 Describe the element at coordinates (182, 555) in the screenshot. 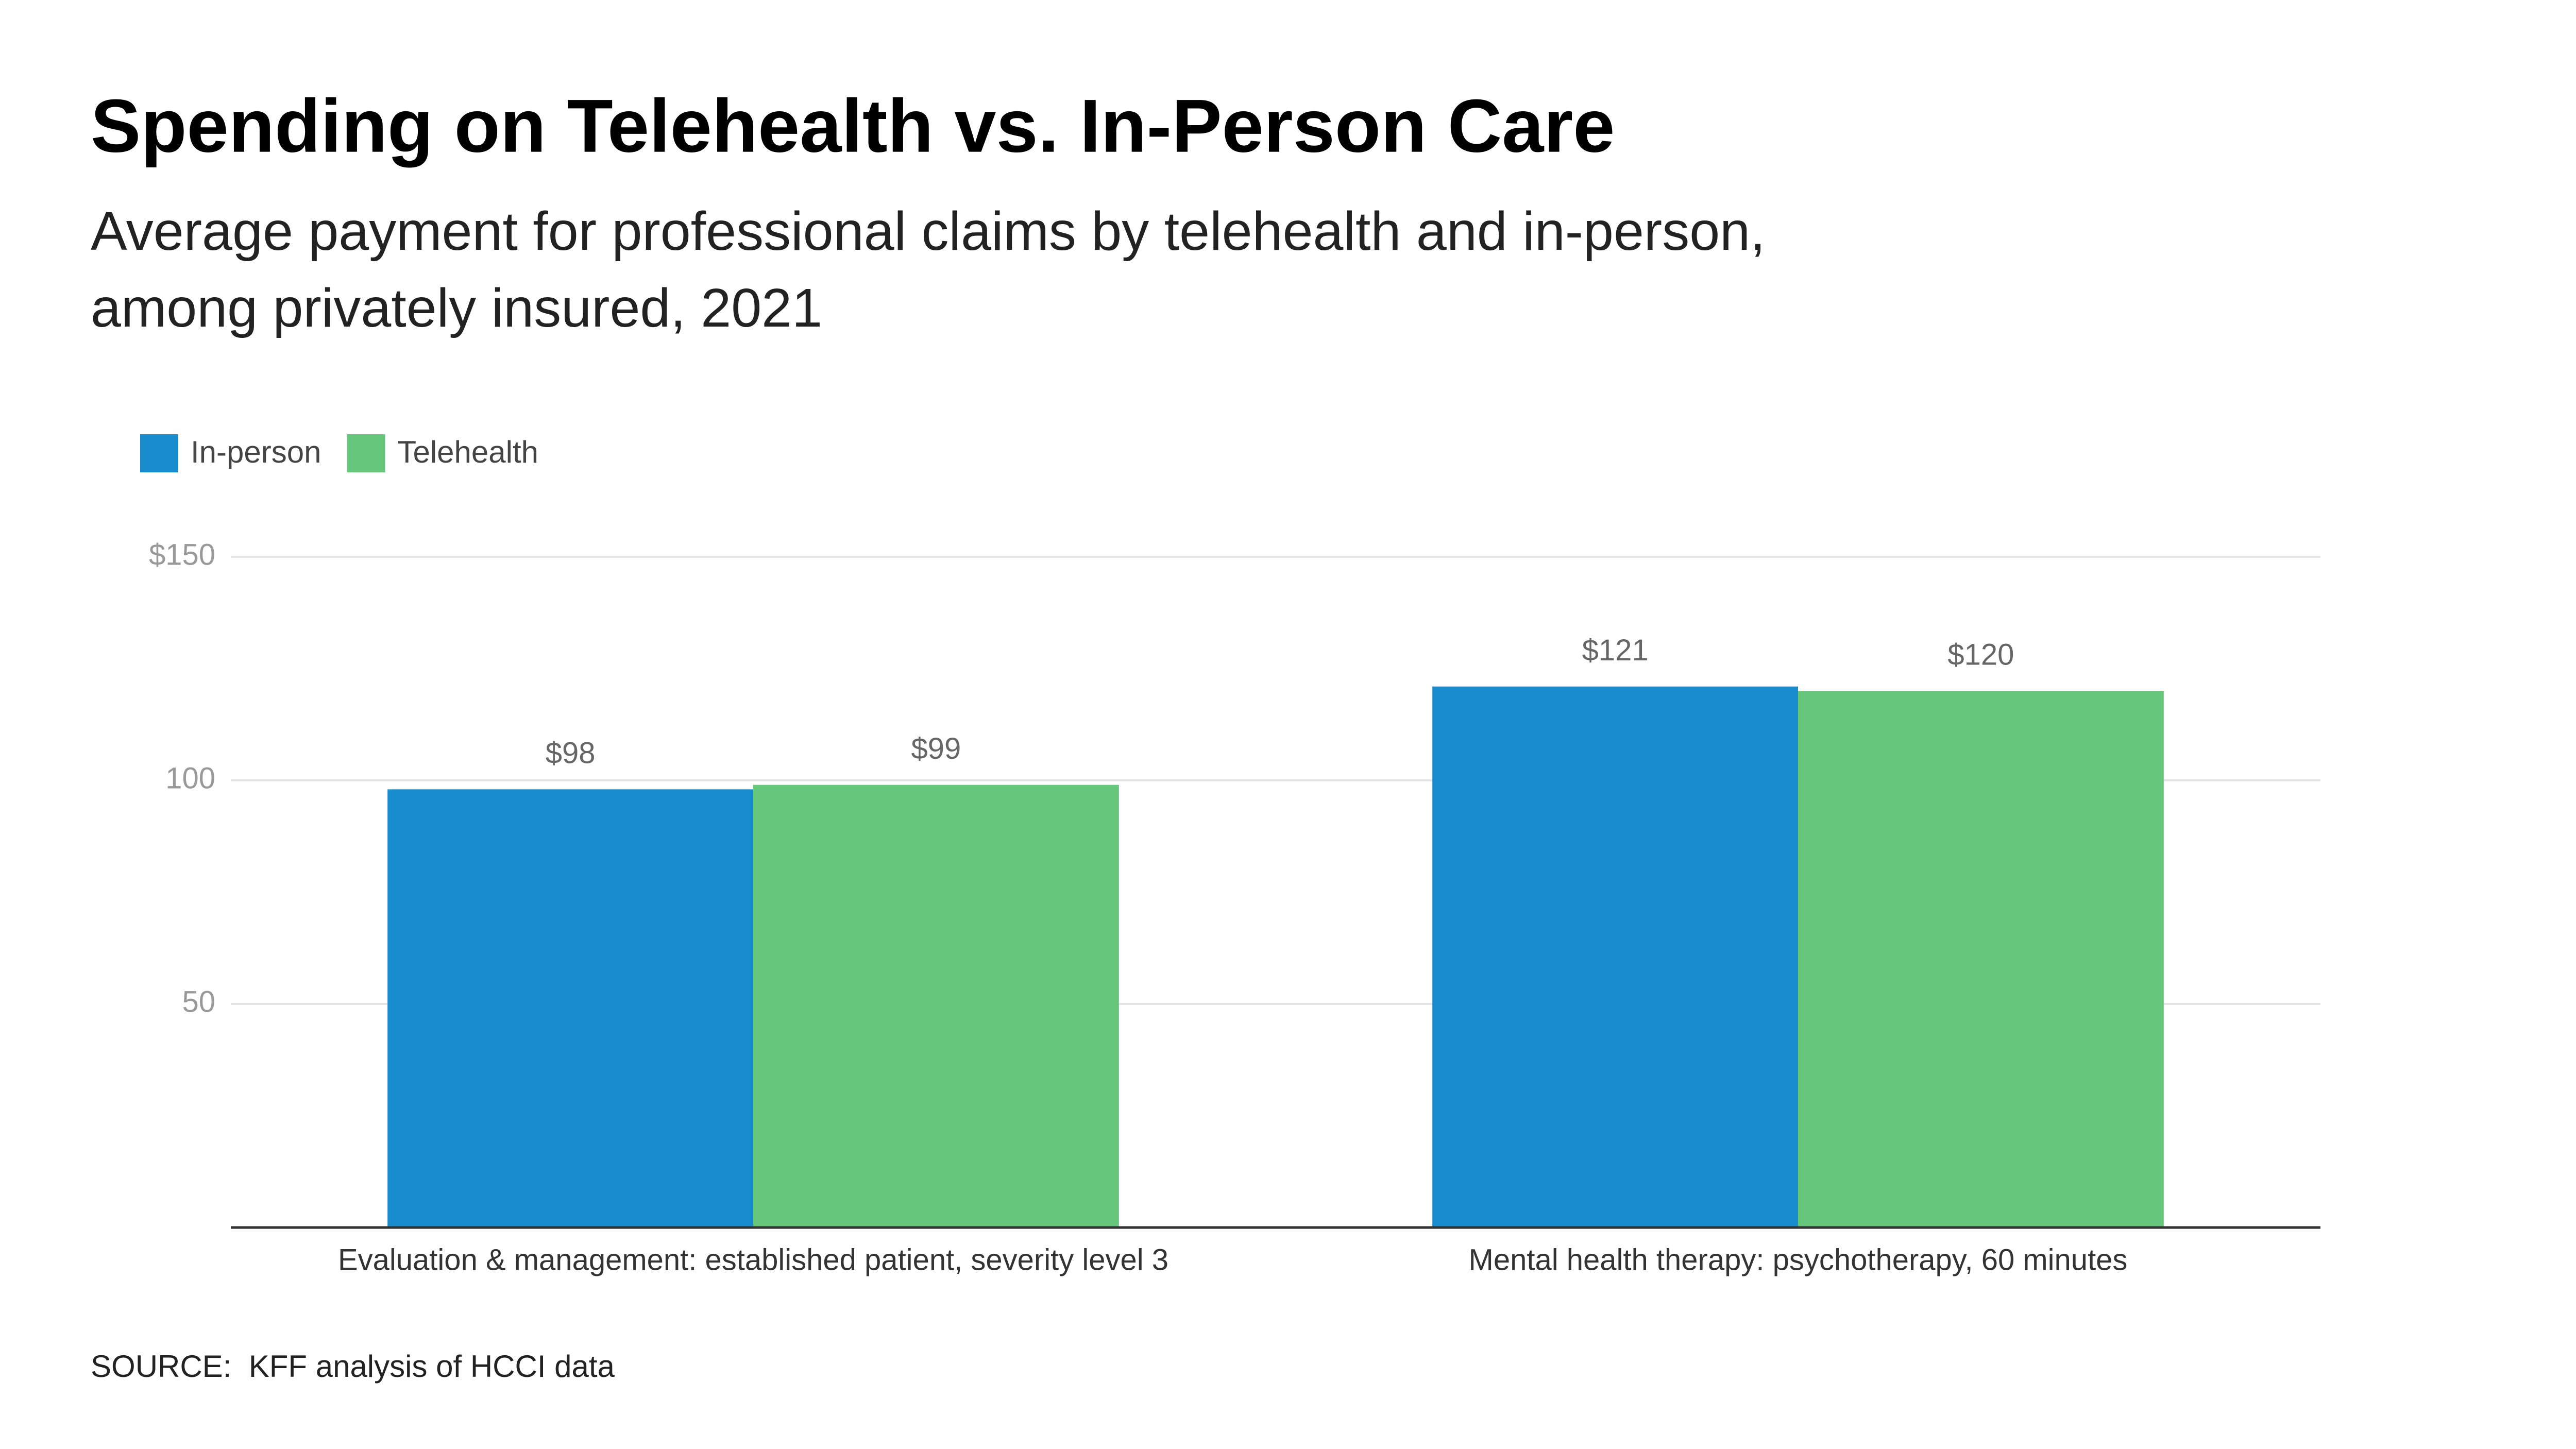

I see `y-tick-label: $150` at that location.